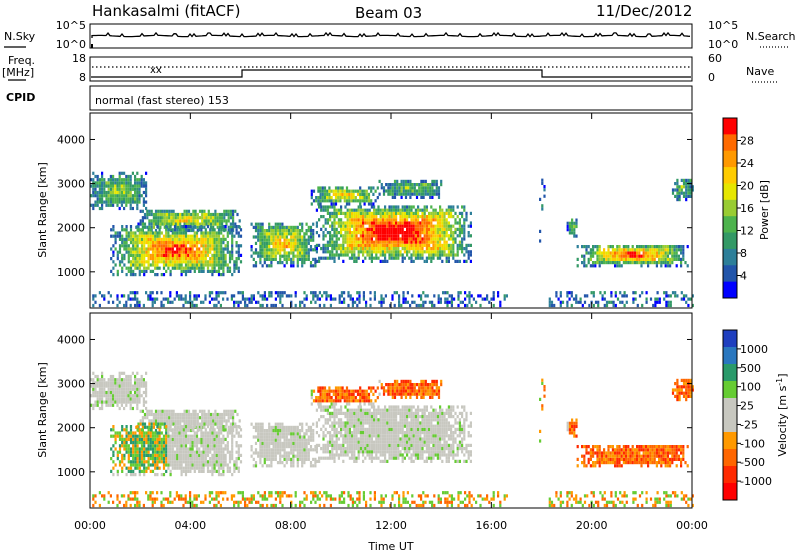  I want to click on freq-left-tick-bottom: 8, so click(82, 77).